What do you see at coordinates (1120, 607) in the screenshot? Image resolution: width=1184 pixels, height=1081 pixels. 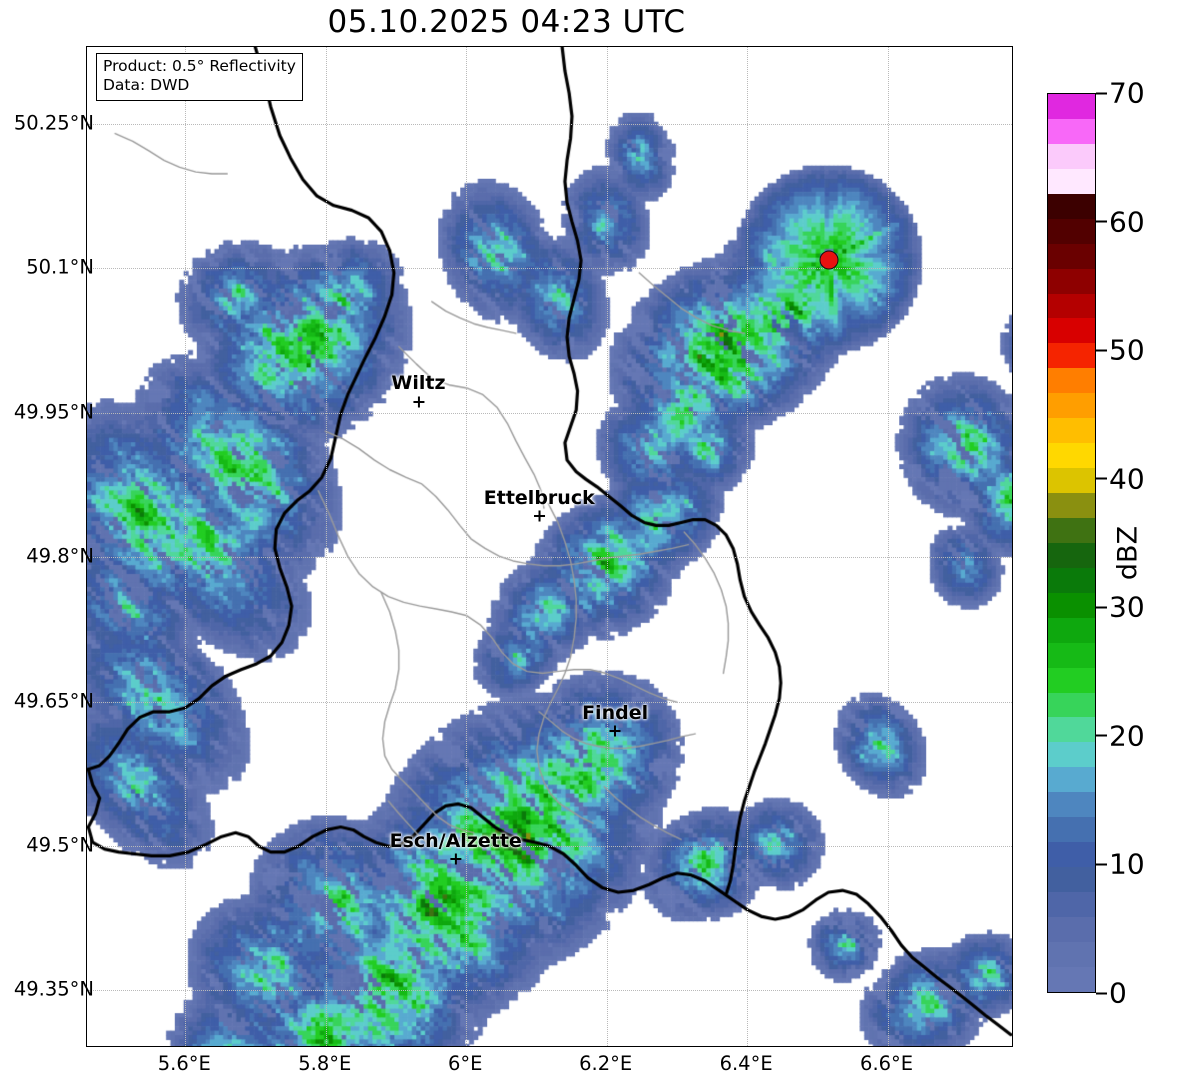 I see `colorbar-tick-30: 30` at bounding box center [1120, 607].